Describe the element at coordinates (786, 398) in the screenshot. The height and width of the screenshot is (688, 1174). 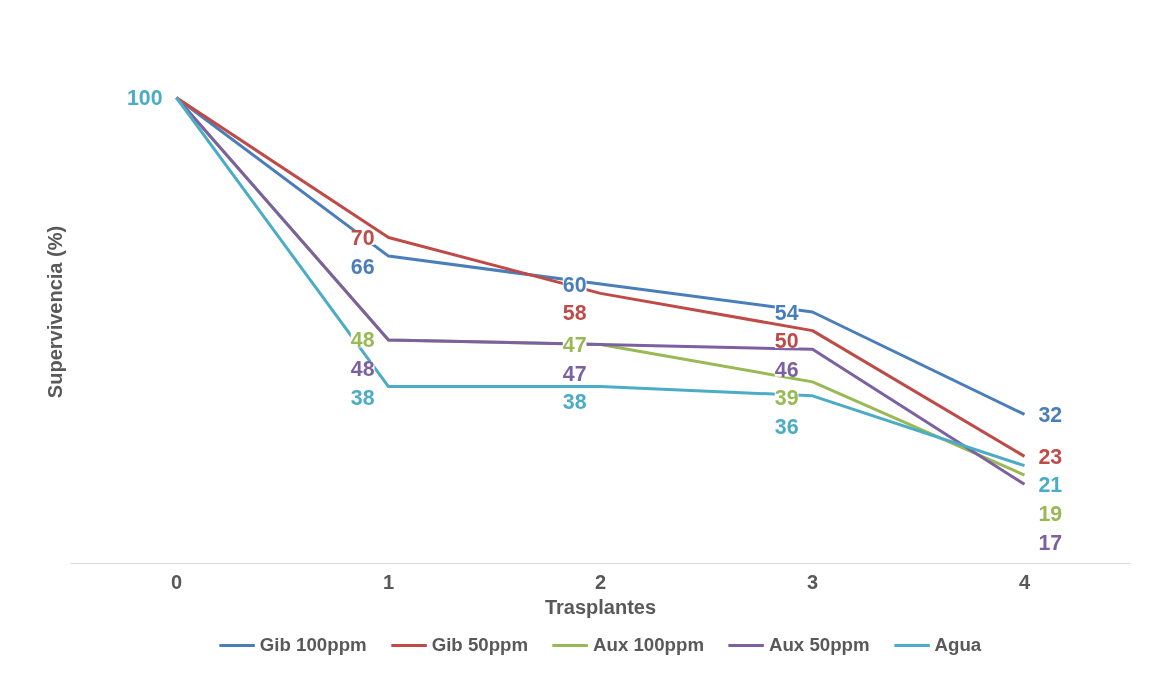
I see `data-label: 39` at that location.